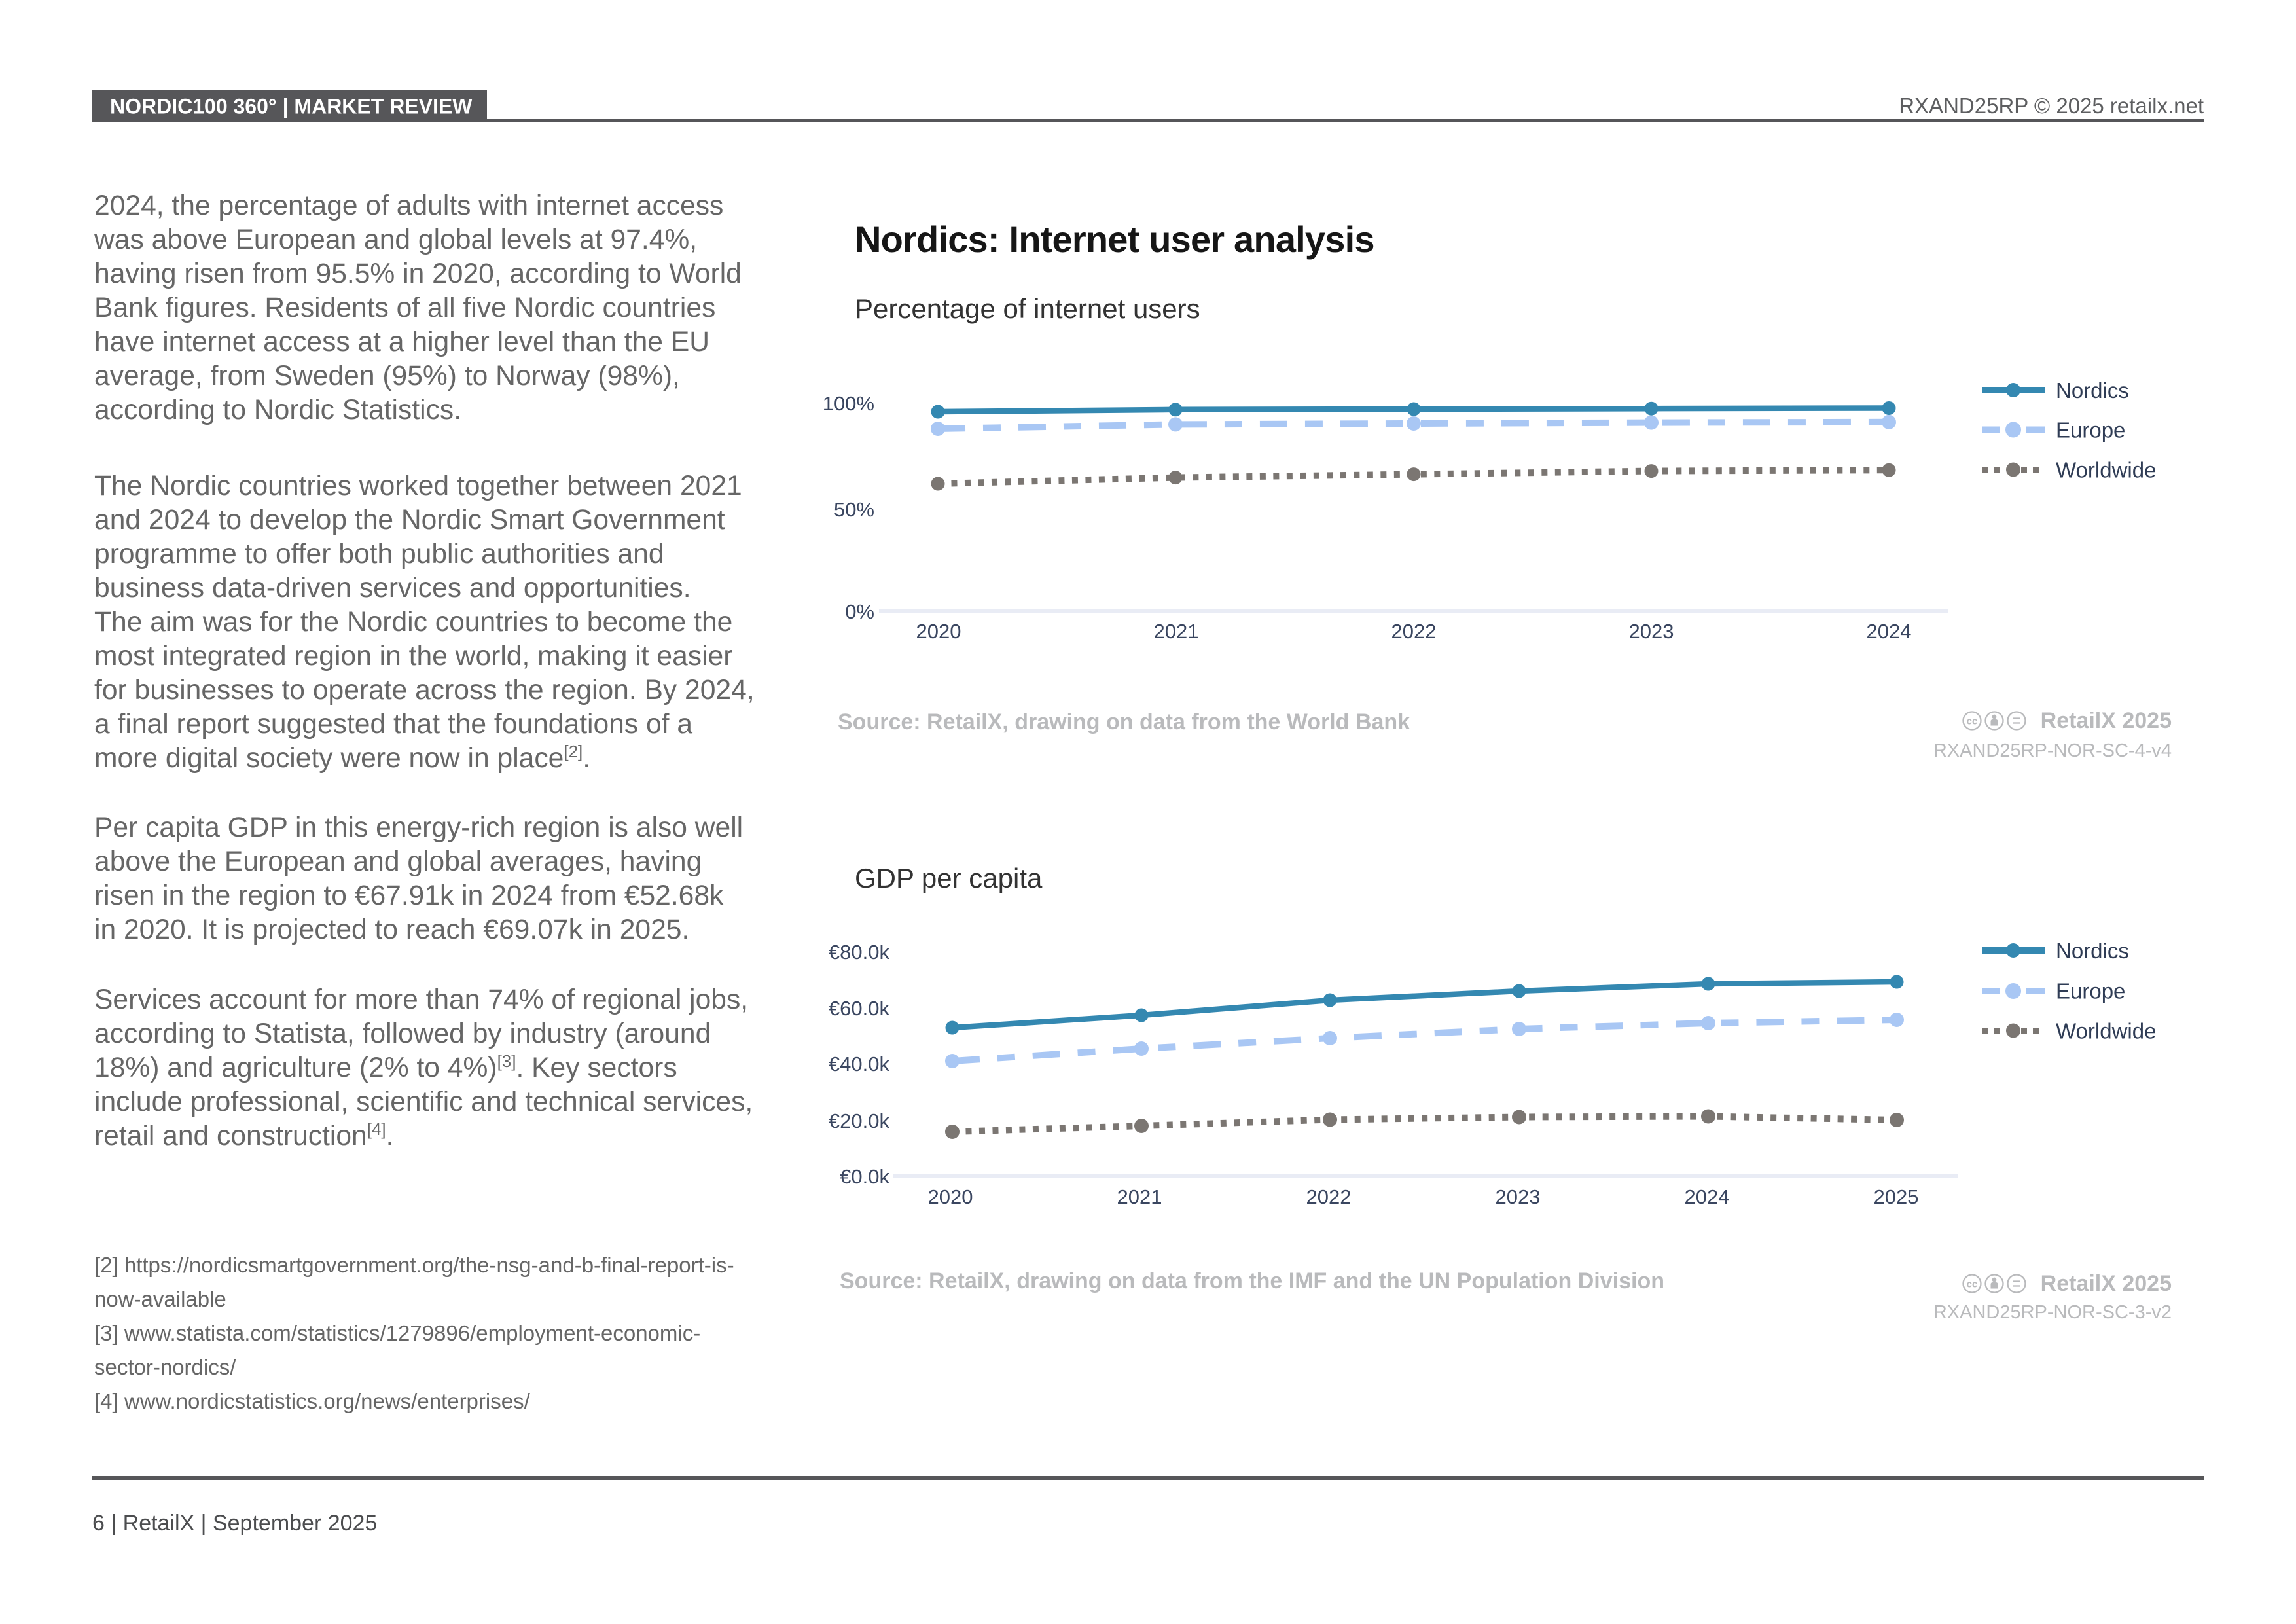 This screenshot has height=1624, width=2296. I want to click on svg-text: €0.0k, so click(864, 1176).